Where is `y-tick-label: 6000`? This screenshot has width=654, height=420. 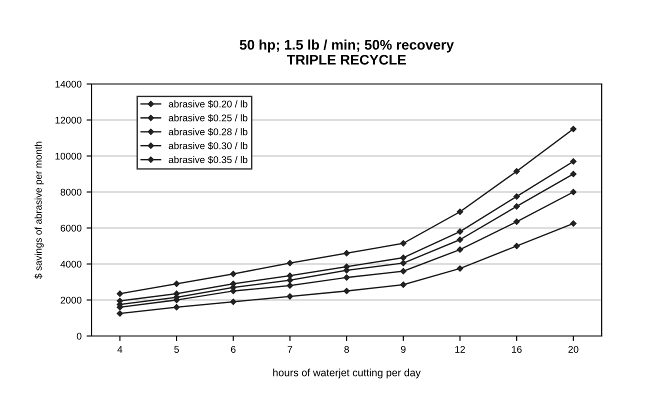 y-tick-label: 6000 is located at coordinates (71, 228).